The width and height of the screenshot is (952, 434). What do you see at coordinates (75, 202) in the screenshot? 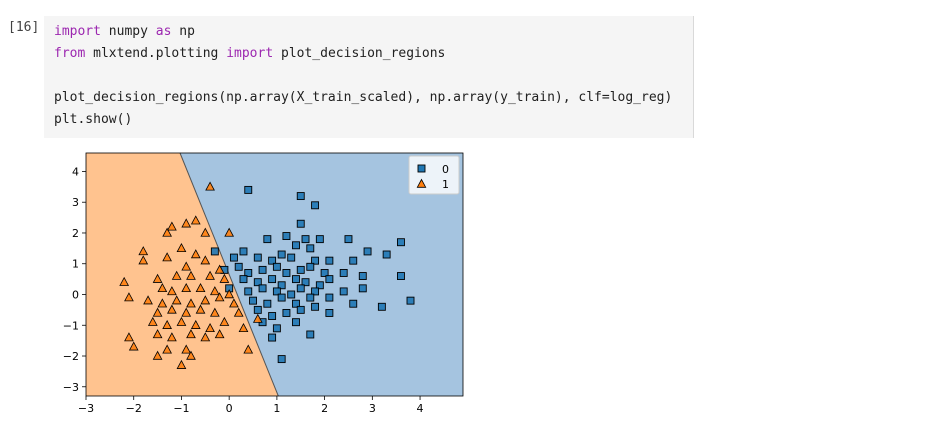
I see `y-tick-label: 3` at bounding box center [75, 202].